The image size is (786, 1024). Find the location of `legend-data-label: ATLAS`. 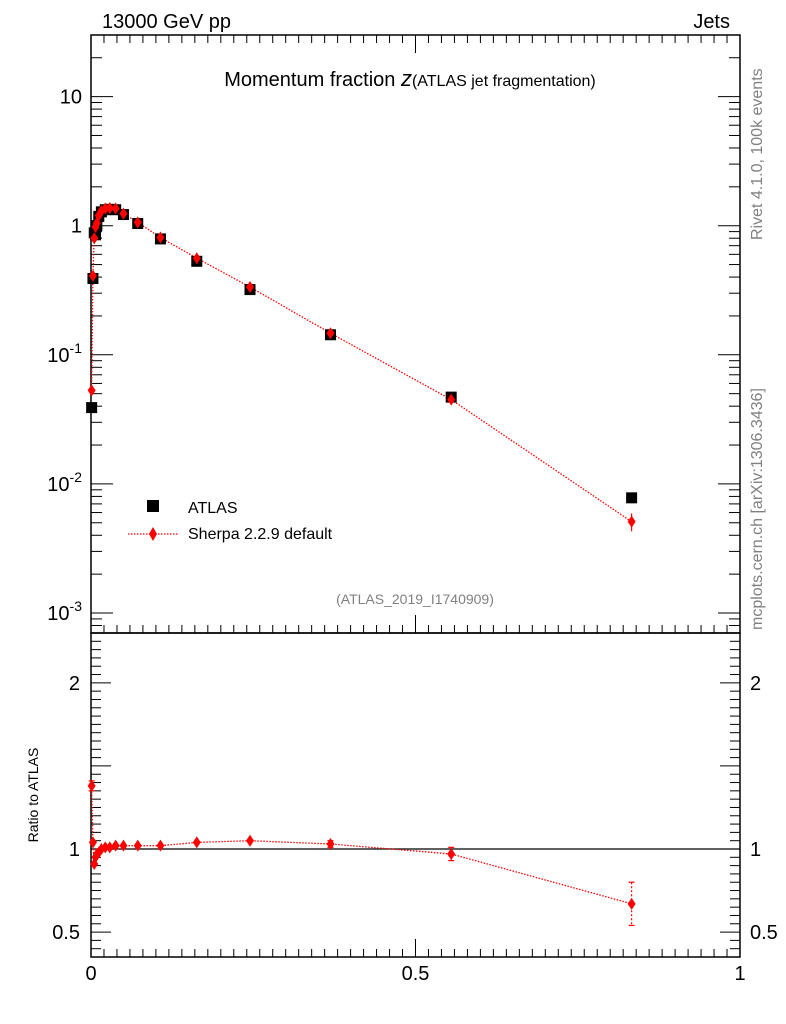

legend-data-label: ATLAS is located at coordinates (213, 508).